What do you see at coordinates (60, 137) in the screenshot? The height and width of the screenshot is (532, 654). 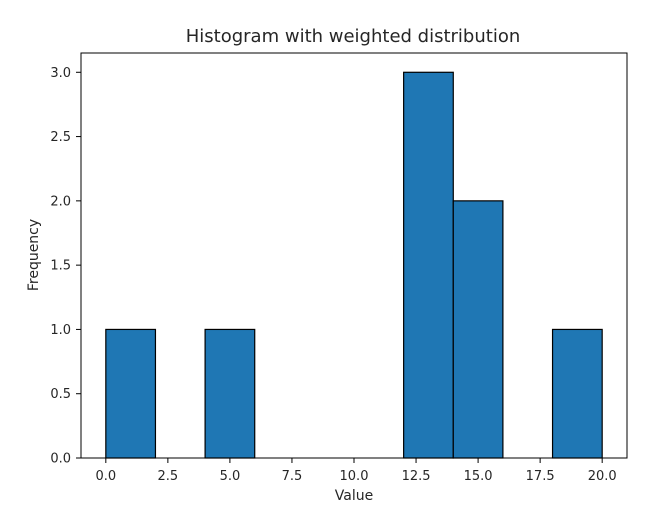 I see `y-tick-label-5: 2.5` at bounding box center [60, 137].